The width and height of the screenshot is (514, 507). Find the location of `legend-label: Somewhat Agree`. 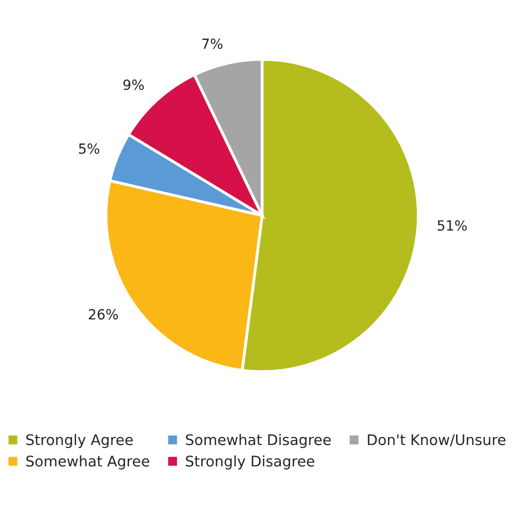

legend-label: Somewhat Agree is located at coordinates (88, 462).